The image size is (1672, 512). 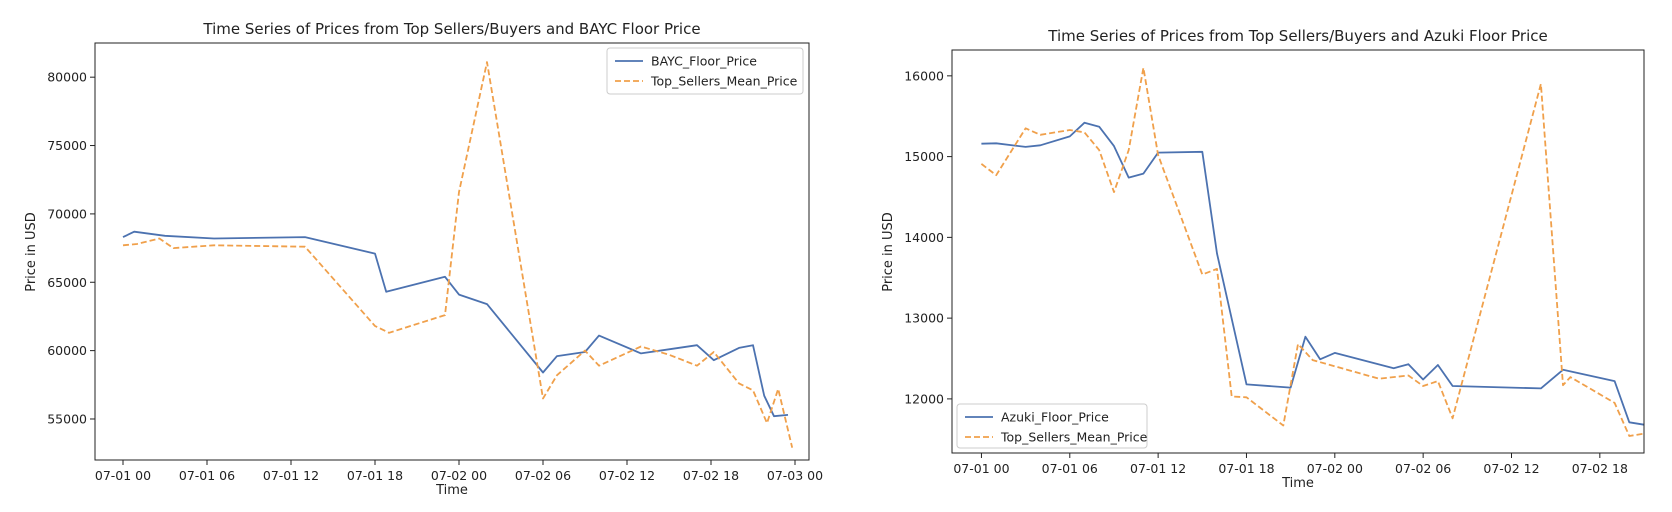 I want to click on y-tick-label: 13000, so click(x=924, y=318).